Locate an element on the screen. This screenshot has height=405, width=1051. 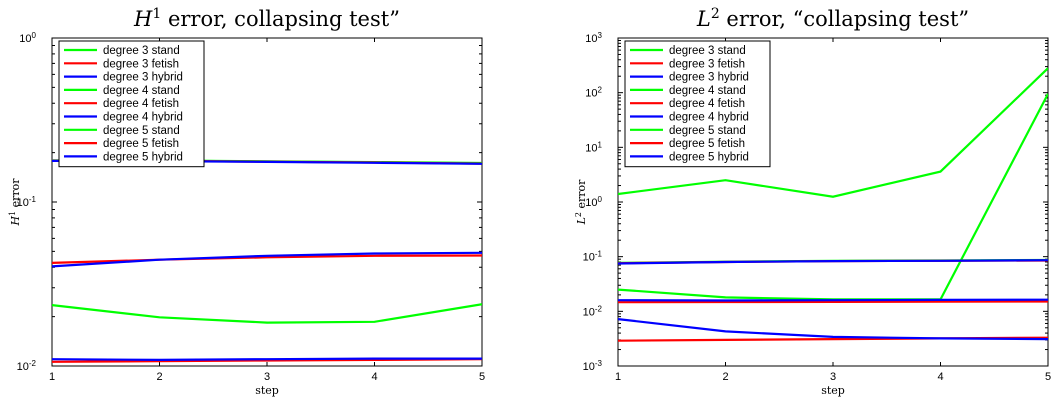
y-axis-label: H1 error is located at coordinates (15, 202).